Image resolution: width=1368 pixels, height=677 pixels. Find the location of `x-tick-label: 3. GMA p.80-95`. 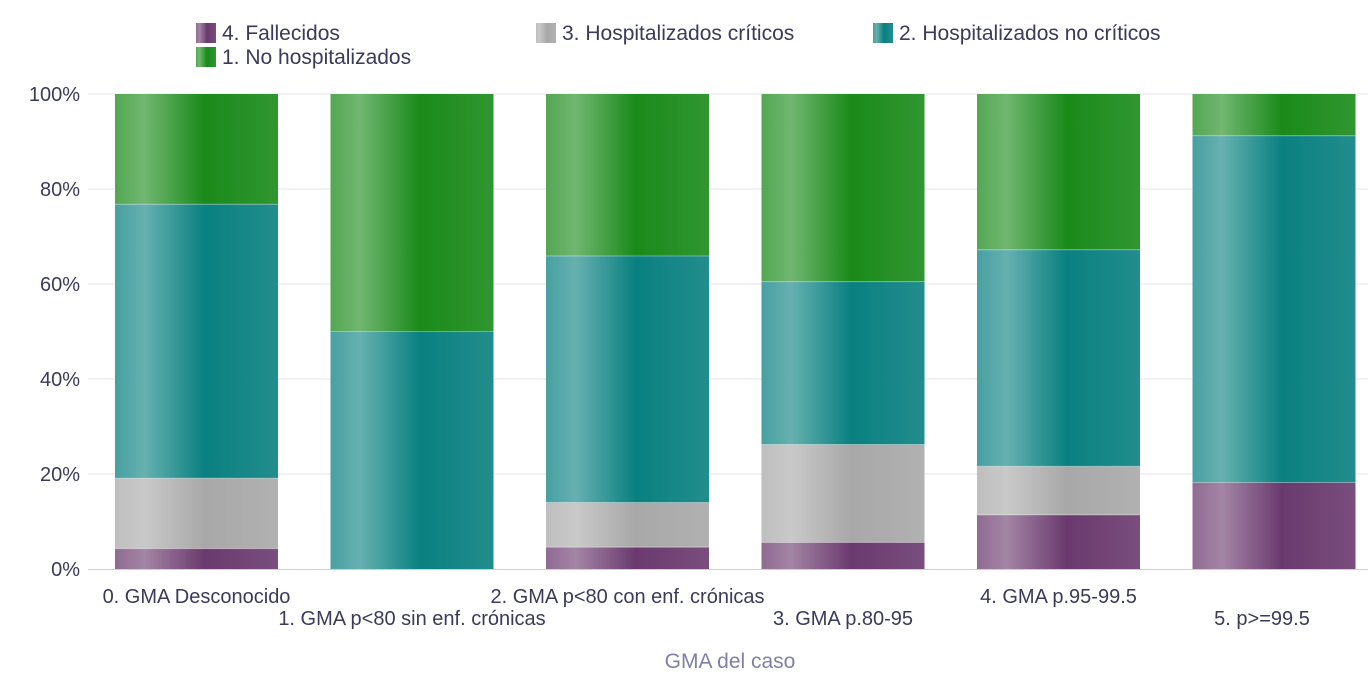

x-tick-label: 3. GMA p.80-95 is located at coordinates (843, 619).